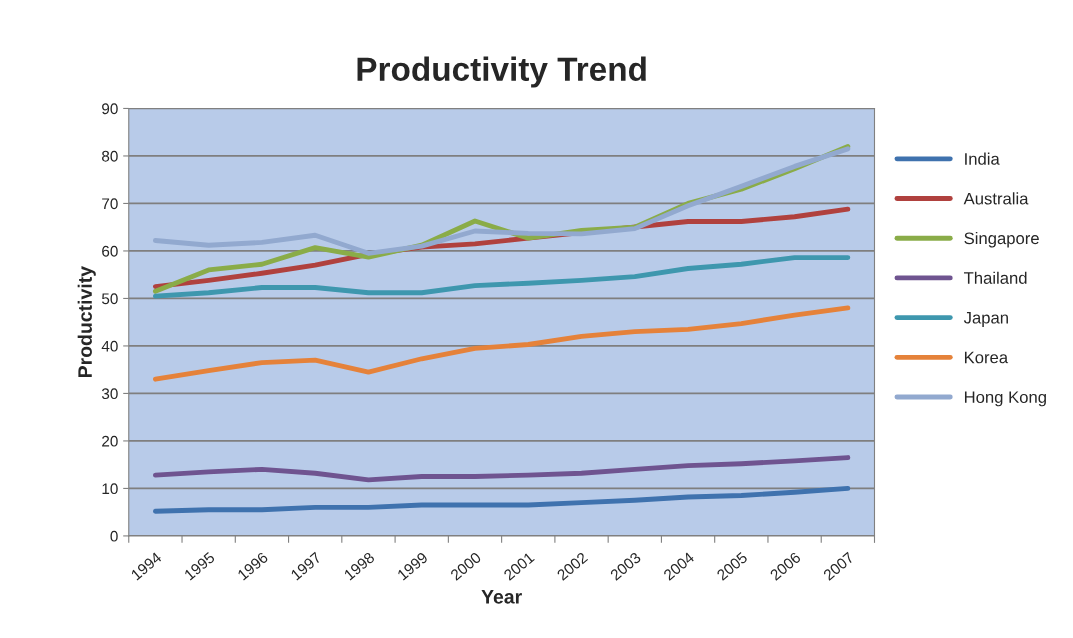 This screenshot has height=638, width=1073. What do you see at coordinates (110, 251) in the screenshot?
I see `y-tick-label: 60` at bounding box center [110, 251].